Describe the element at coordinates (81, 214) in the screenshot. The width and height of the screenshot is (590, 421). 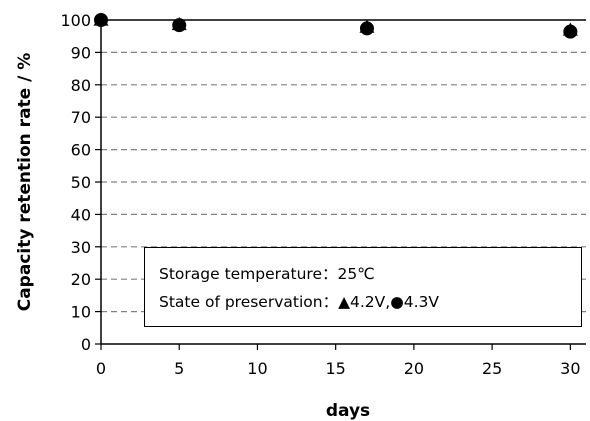
I see `y-tick-label-40: 40` at that location.